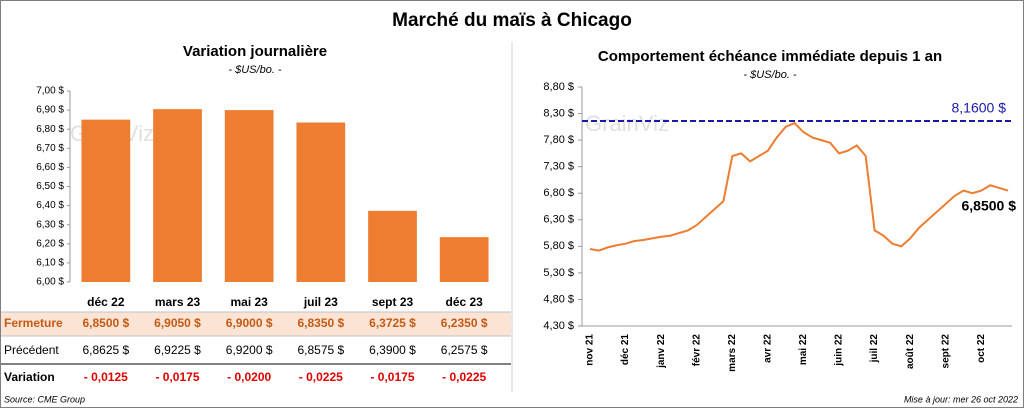 Image resolution: width=1024 pixels, height=408 pixels. Describe the element at coordinates (627, 123) in the screenshot. I see `watermark: GrainViz` at that location.